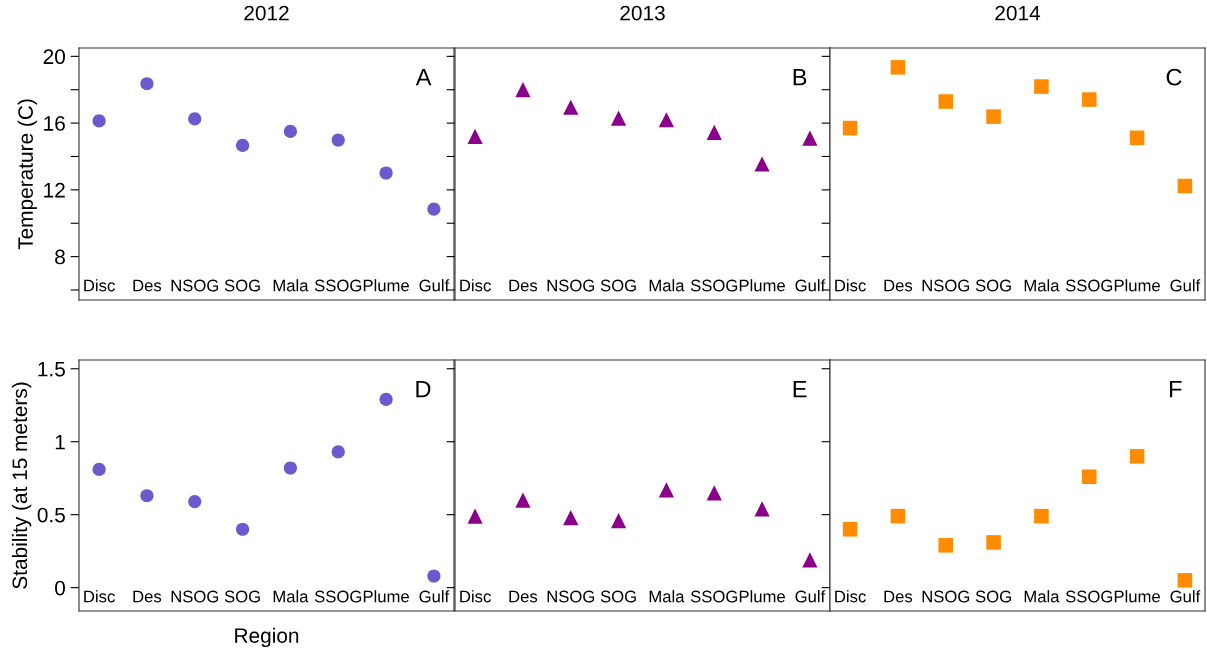 The height and width of the screenshot is (656, 1207). I want to click on y-tick-label: 20, so click(54, 57).